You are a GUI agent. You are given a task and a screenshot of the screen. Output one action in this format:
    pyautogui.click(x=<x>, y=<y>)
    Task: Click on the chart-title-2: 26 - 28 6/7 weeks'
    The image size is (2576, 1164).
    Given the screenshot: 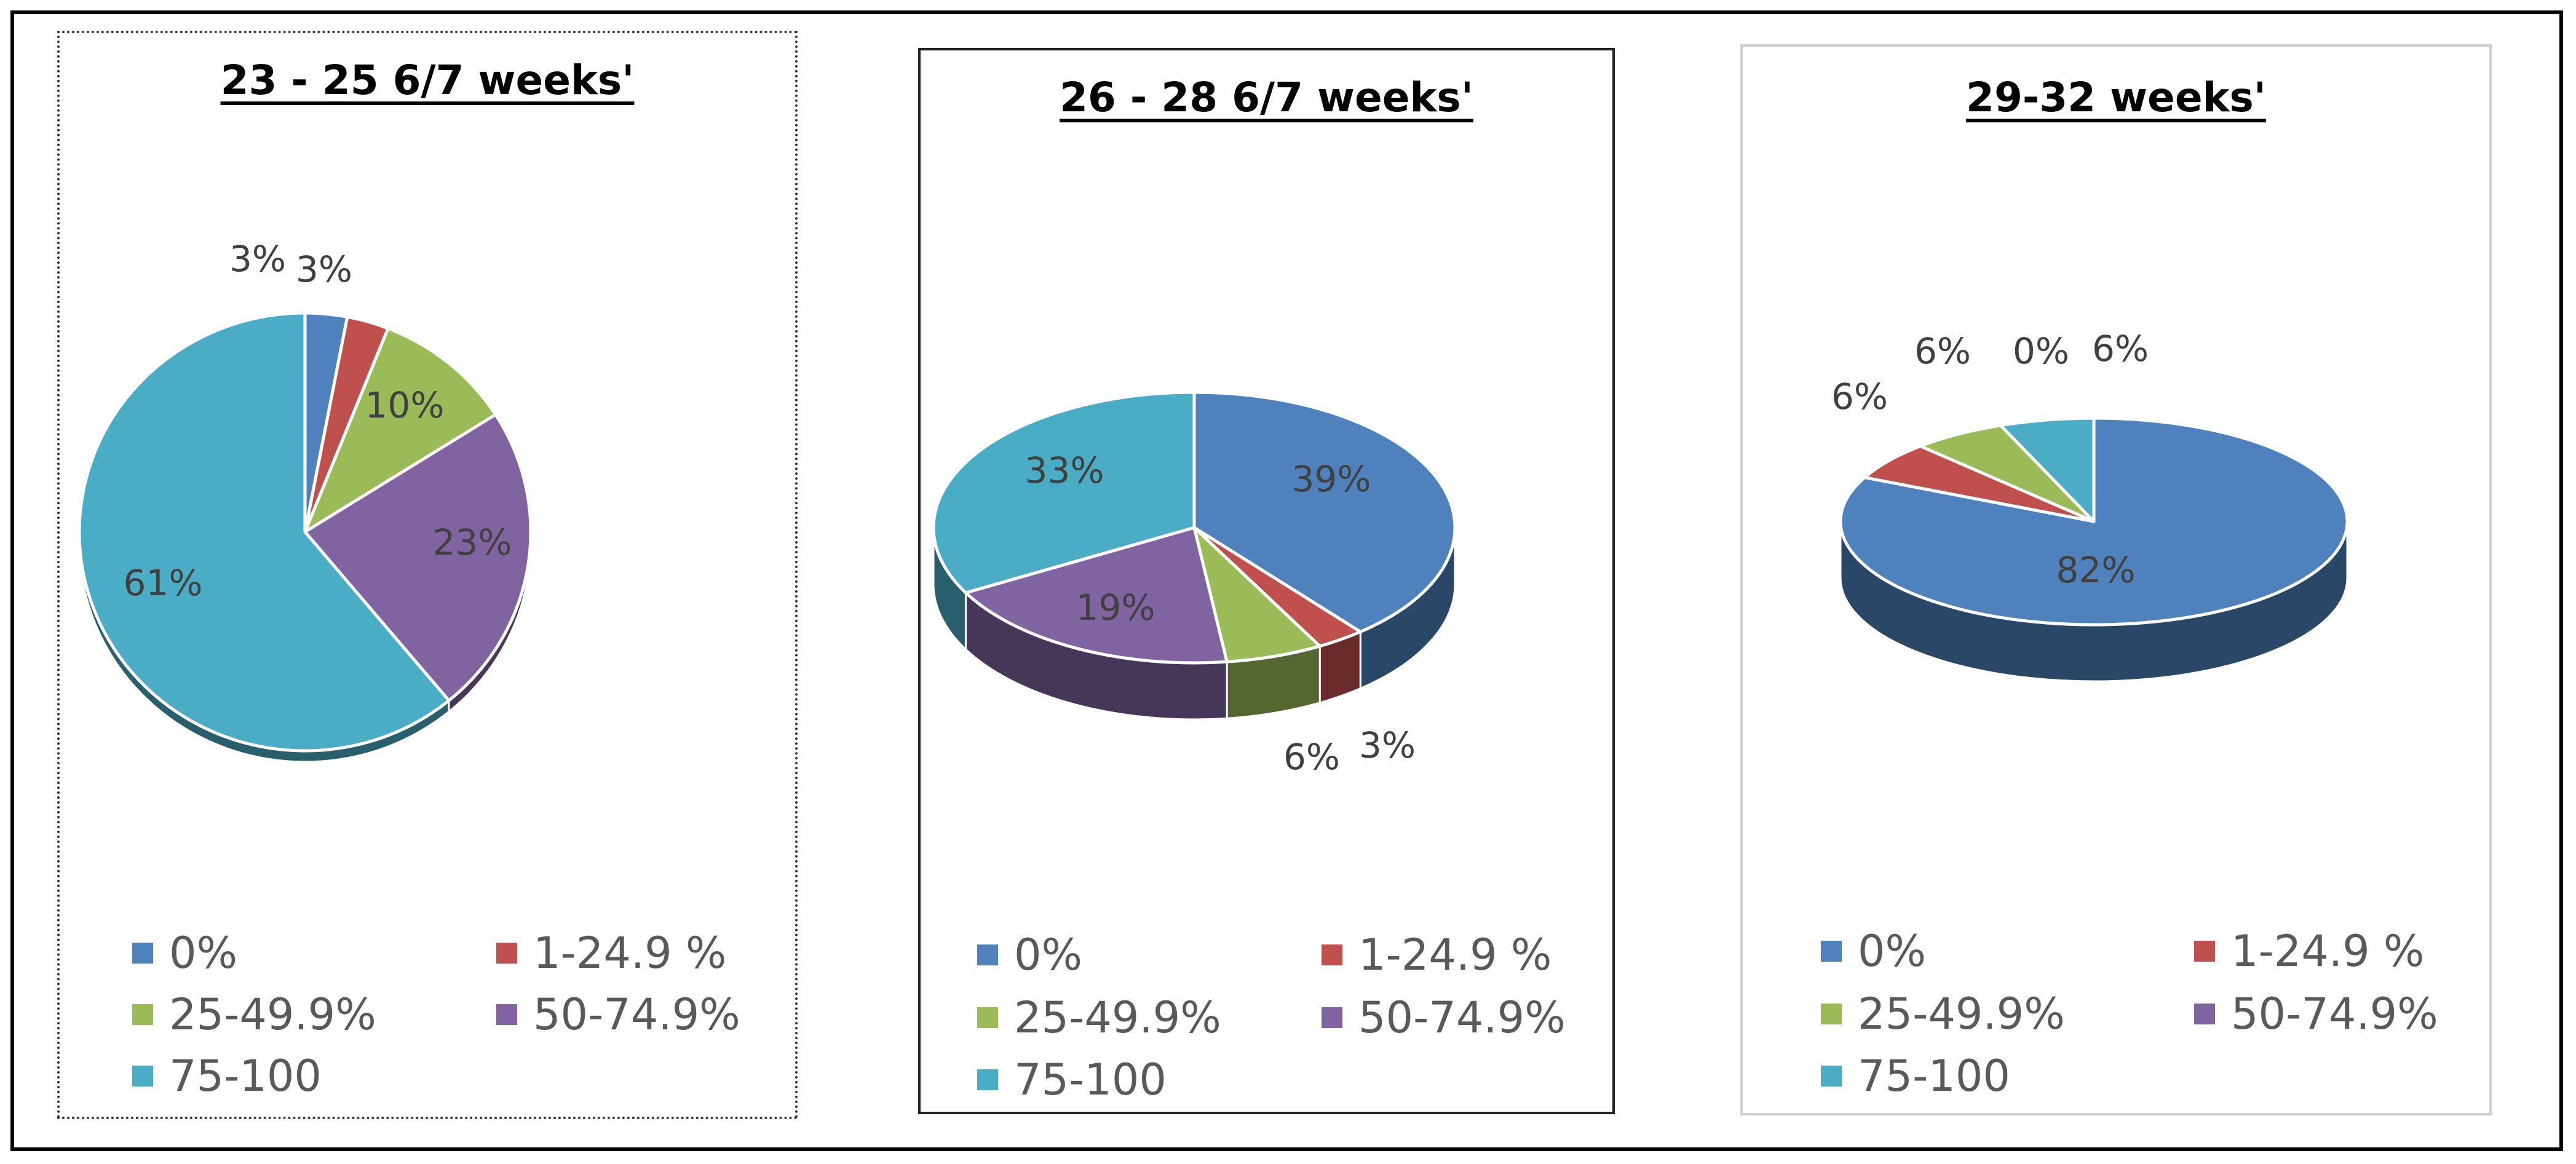 What is the action you would take?
    pyautogui.click(x=1266, y=97)
    